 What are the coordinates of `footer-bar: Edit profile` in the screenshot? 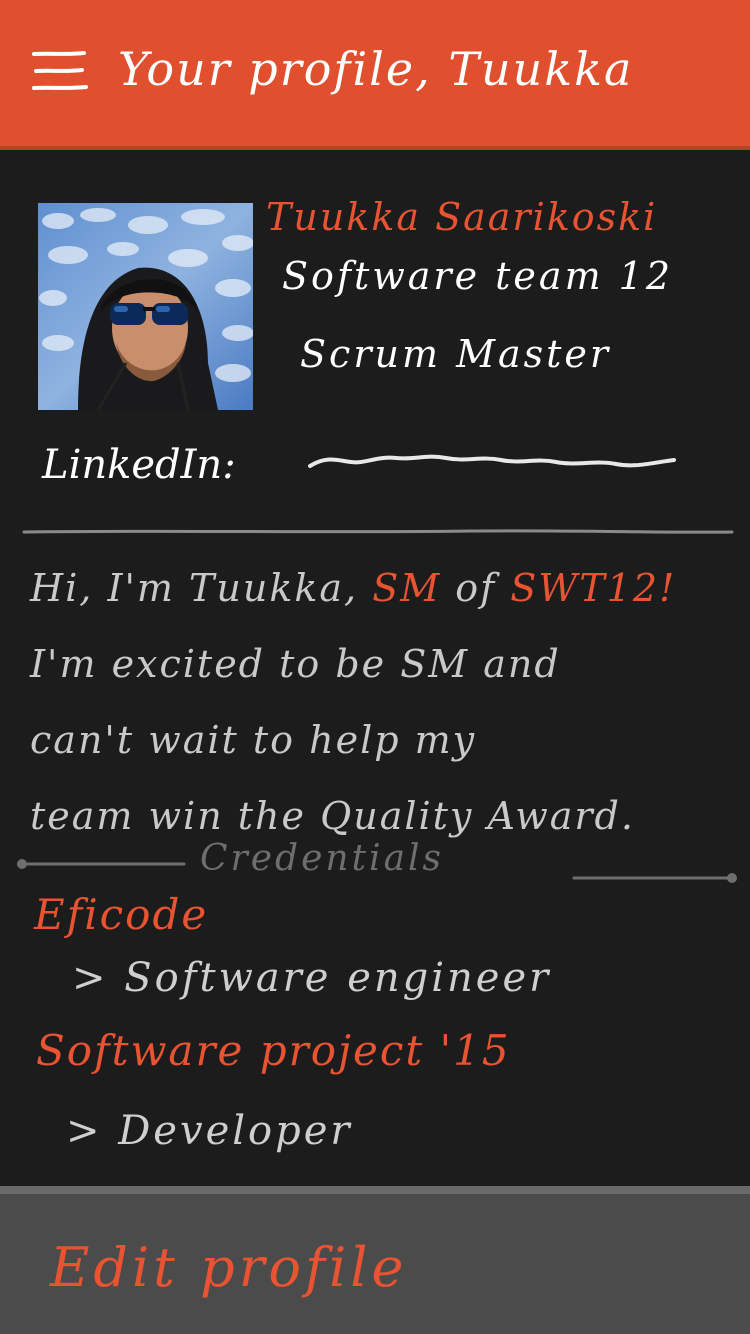 It's located at (375, 1260).